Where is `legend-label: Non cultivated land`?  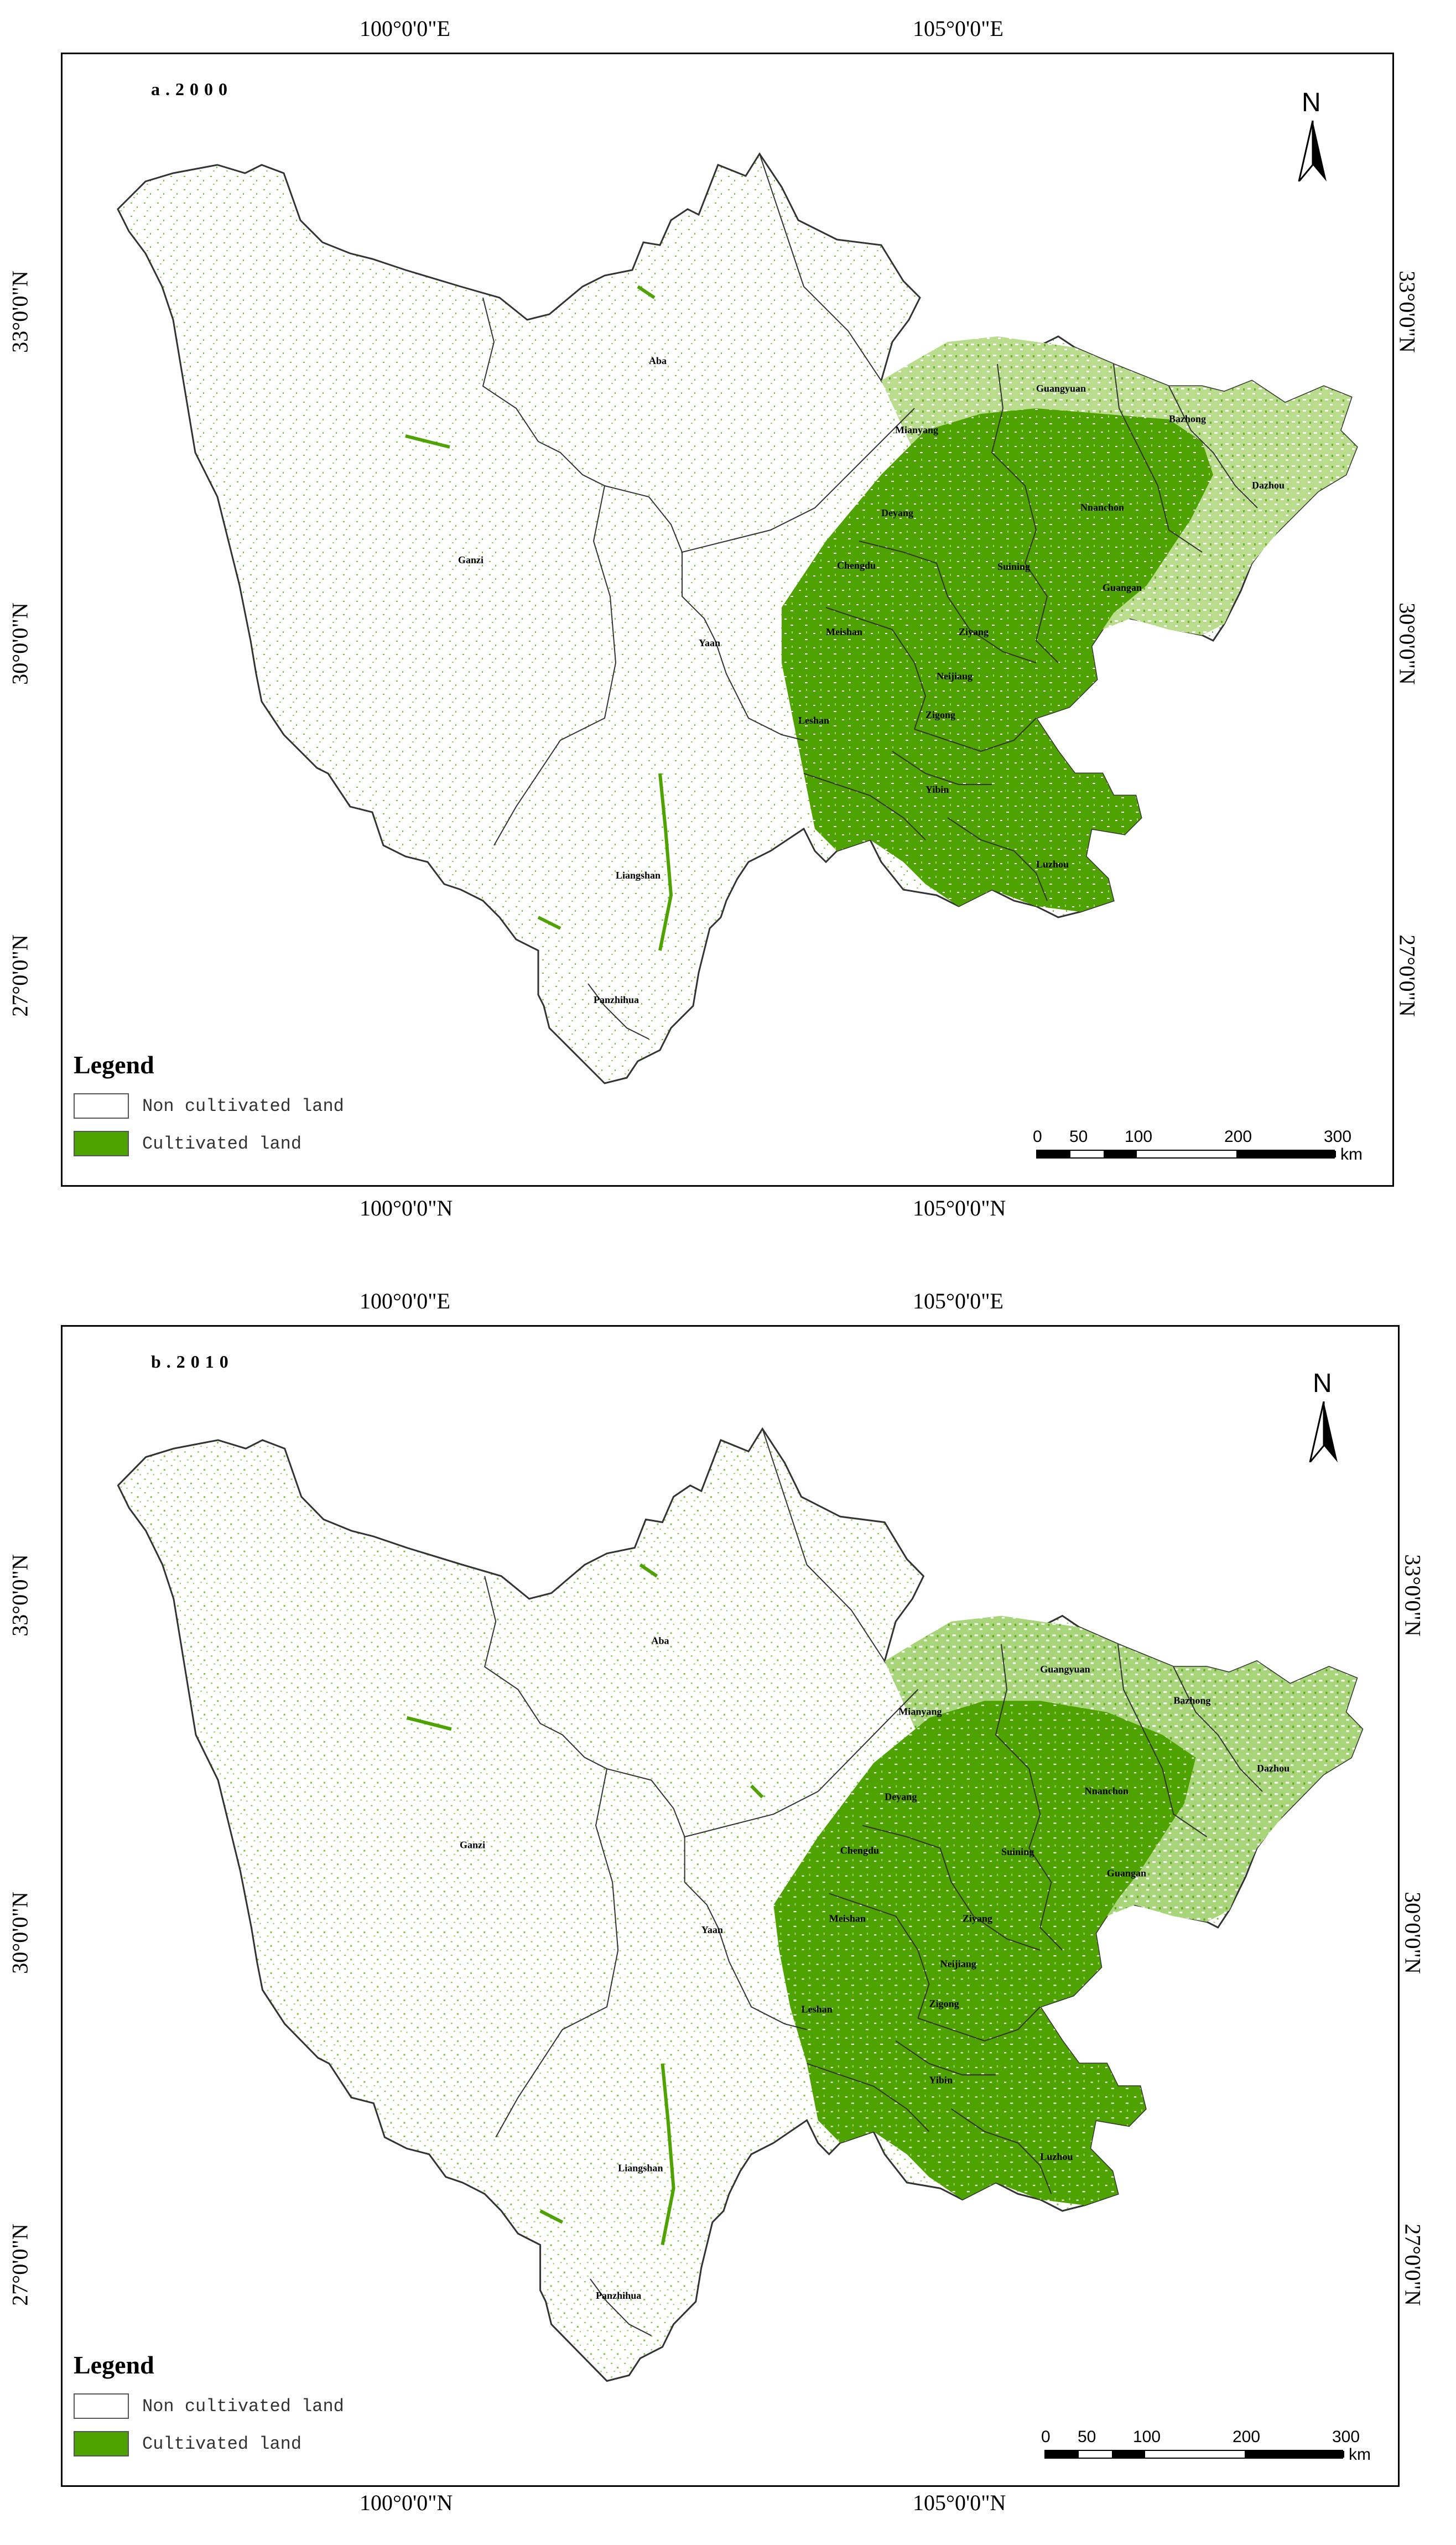 legend-label: Non cultivated land is located at coordinates (243, 2406).